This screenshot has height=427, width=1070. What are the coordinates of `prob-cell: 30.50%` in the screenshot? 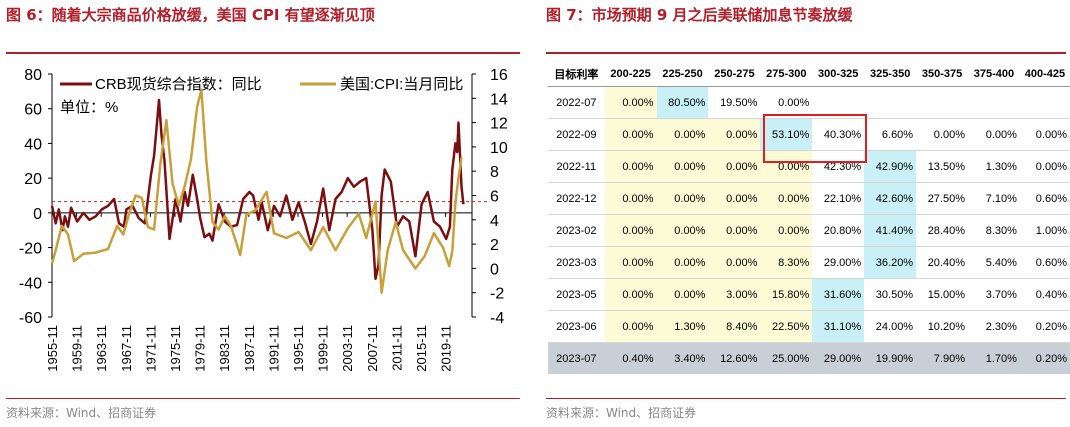 It's located at (890, 294).